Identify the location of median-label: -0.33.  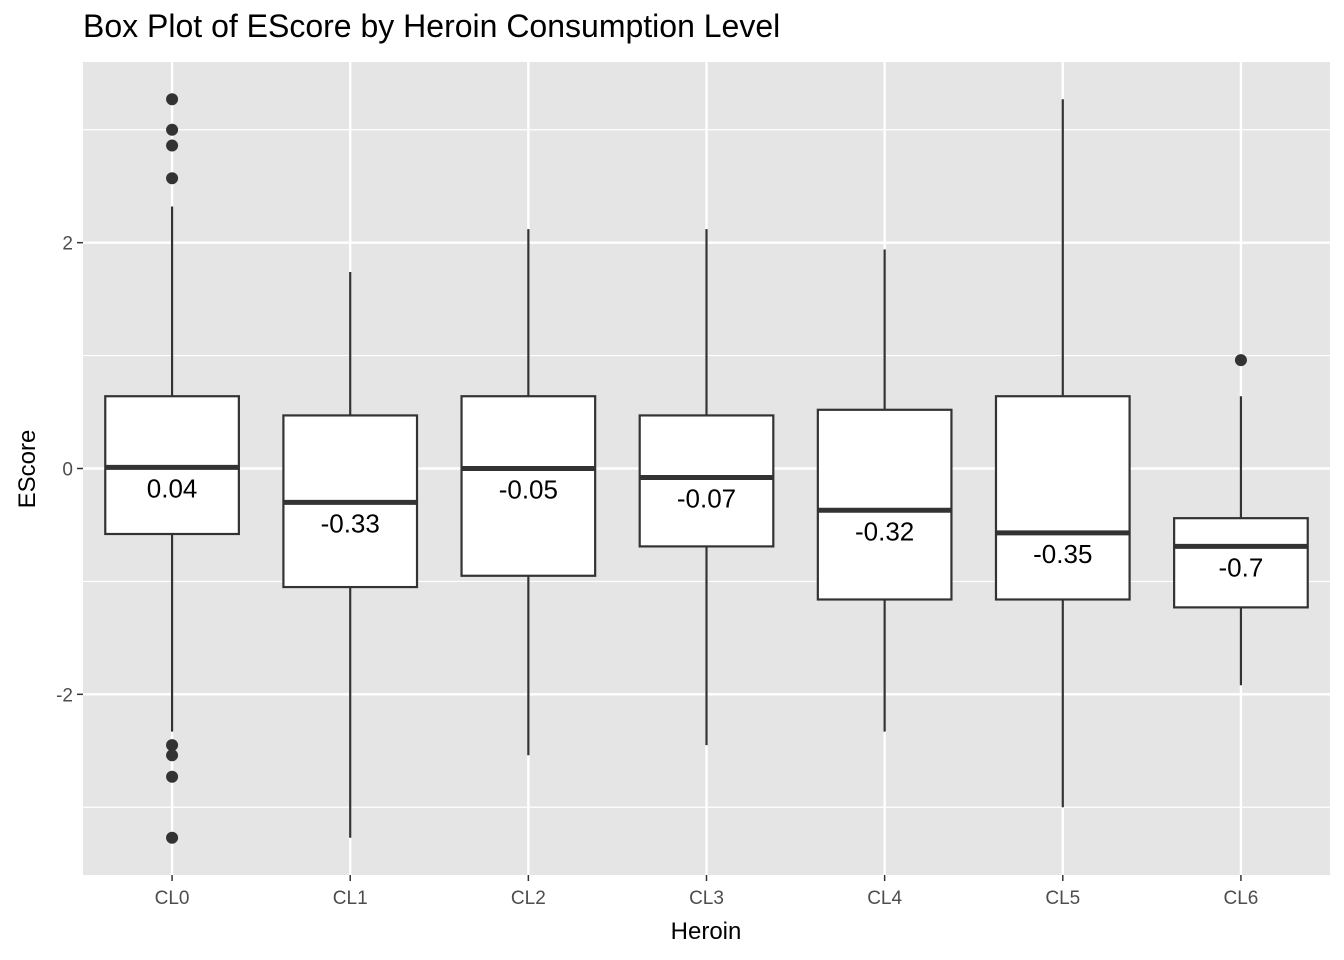
(350, 523).